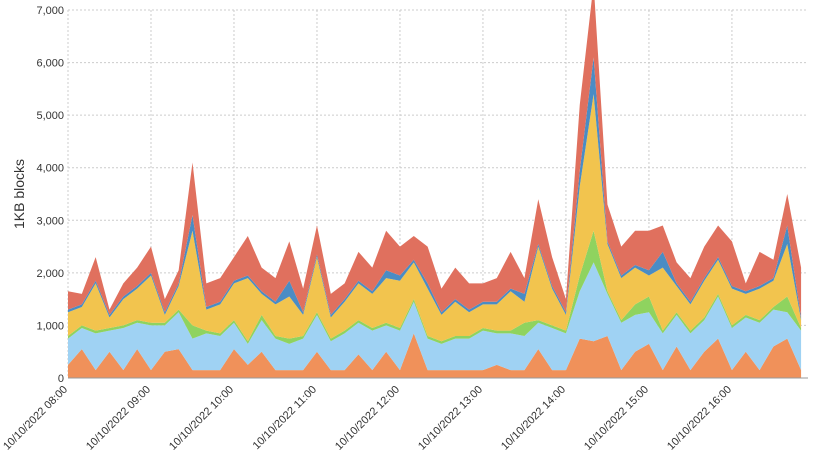  I want to click on x-tick-label: 10/10/2022 13:00, so click(450, 417).